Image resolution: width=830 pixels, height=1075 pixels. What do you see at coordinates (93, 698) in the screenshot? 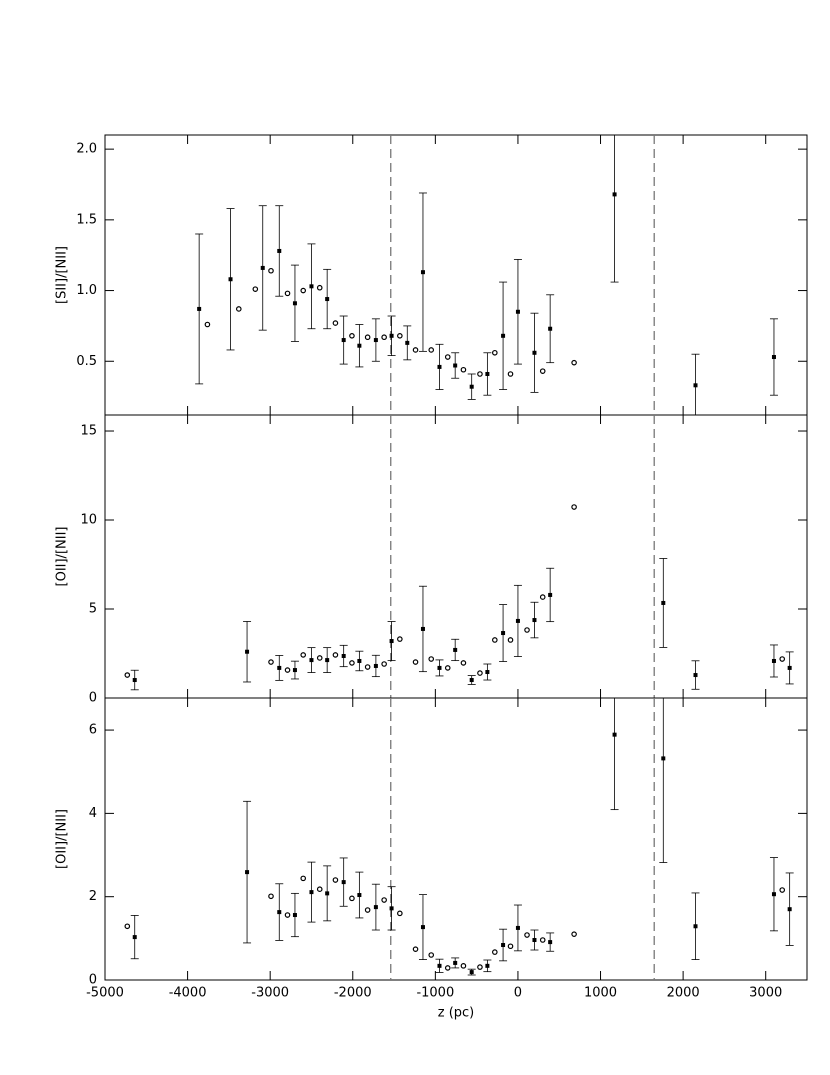
I see `y-tick-label: 0` at bounding box center [93, 698].